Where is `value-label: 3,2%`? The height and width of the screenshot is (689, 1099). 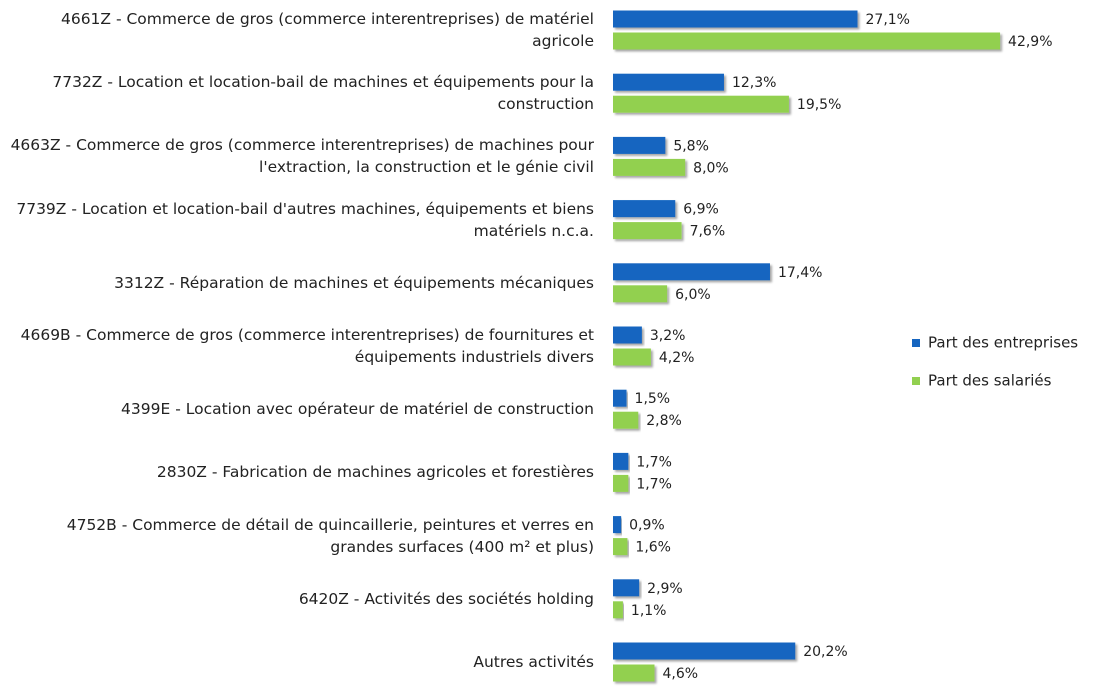
value-label: 3,2% is located at coordinates (668, 336).